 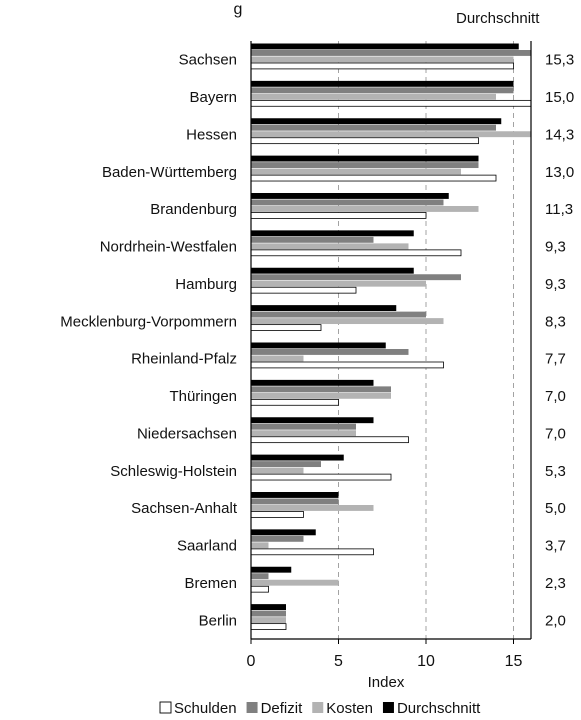 What do you see at coordinates (555, 321) in the screenshot?
I see `average-label: 8,3` at bounding box center [555, 321].